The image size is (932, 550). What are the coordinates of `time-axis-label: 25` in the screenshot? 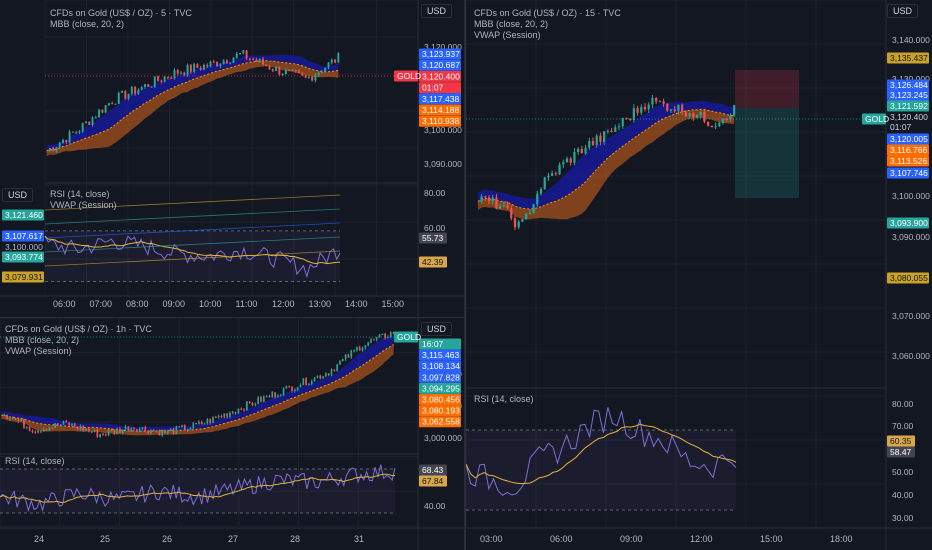 It's located at (105, 539).